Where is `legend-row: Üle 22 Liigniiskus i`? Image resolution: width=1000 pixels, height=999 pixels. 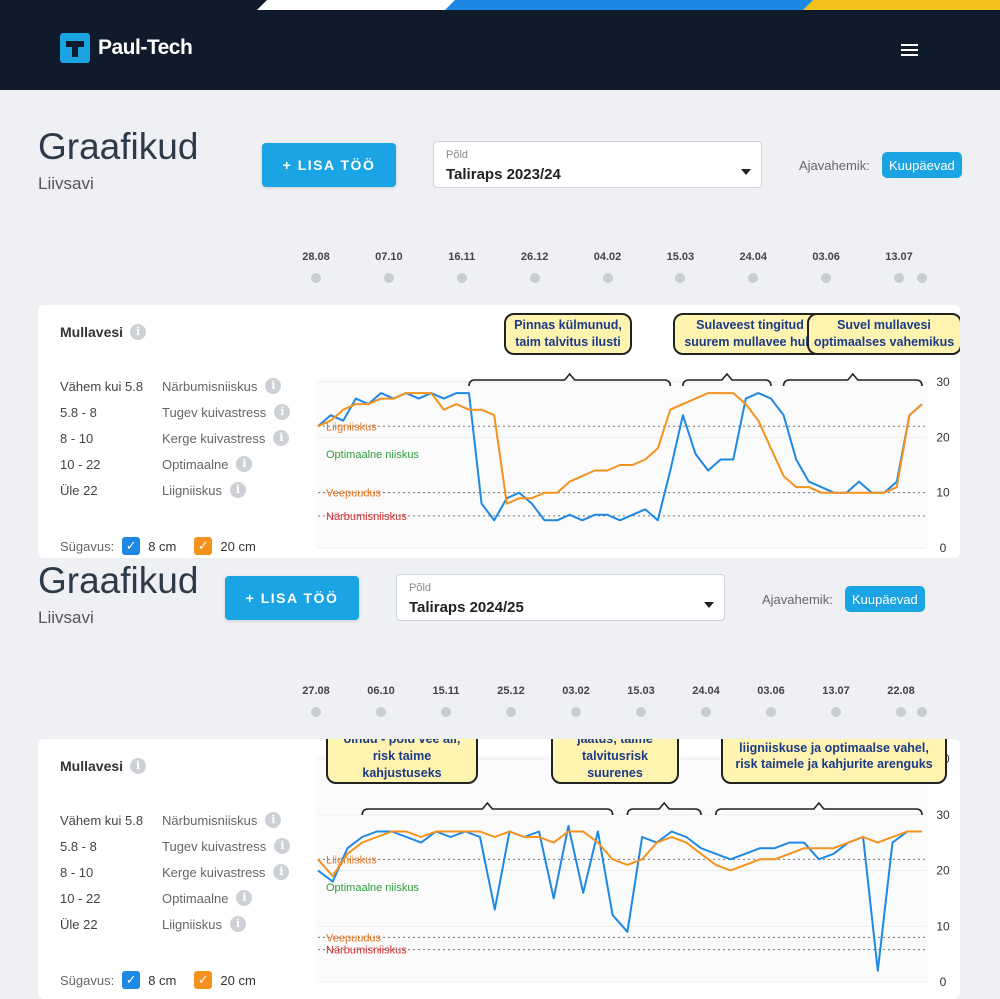 legend-row: Üle 22 Liigniiskus i is located at coordinates (190, 924).